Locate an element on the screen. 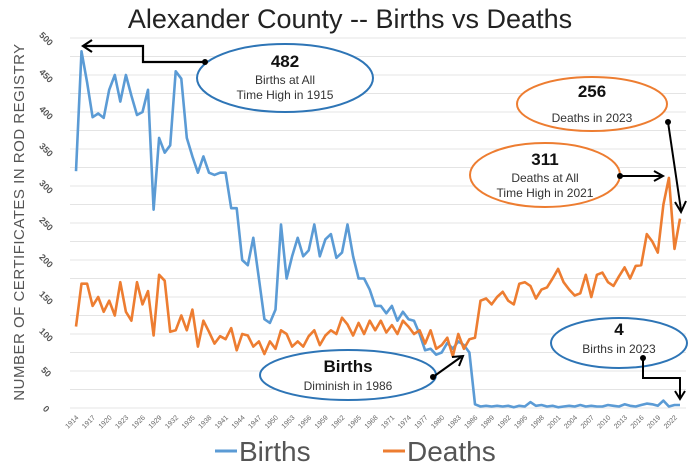 The height and width of the screenshot is (472, 700). x-tick-label: 1995 is located at coordinates (521, 422).